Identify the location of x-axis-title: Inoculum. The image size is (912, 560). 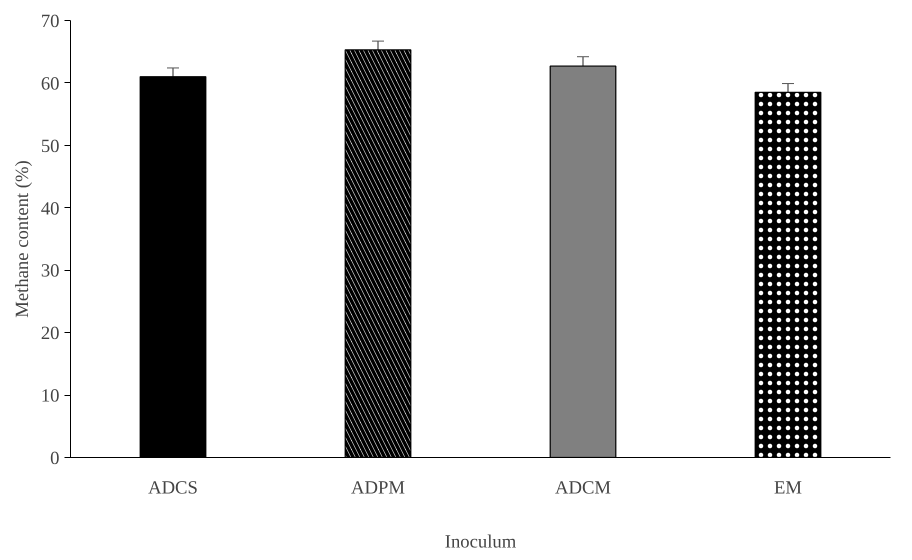
(480, 542).